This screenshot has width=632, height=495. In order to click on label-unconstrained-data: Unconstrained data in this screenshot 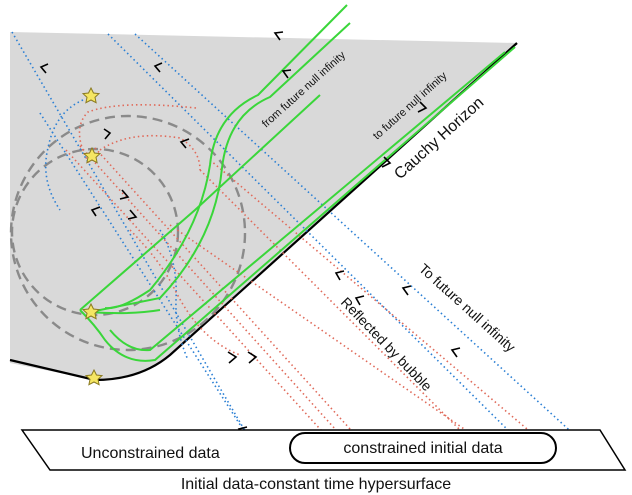, I will do `click(150, 453)`.